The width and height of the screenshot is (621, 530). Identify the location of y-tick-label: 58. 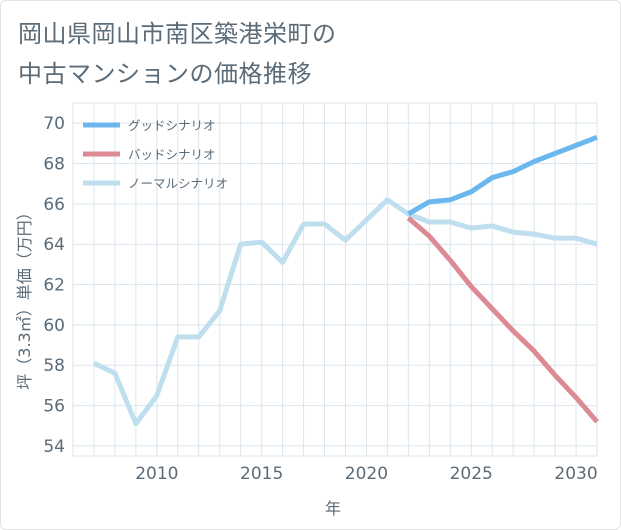
(54, 366).